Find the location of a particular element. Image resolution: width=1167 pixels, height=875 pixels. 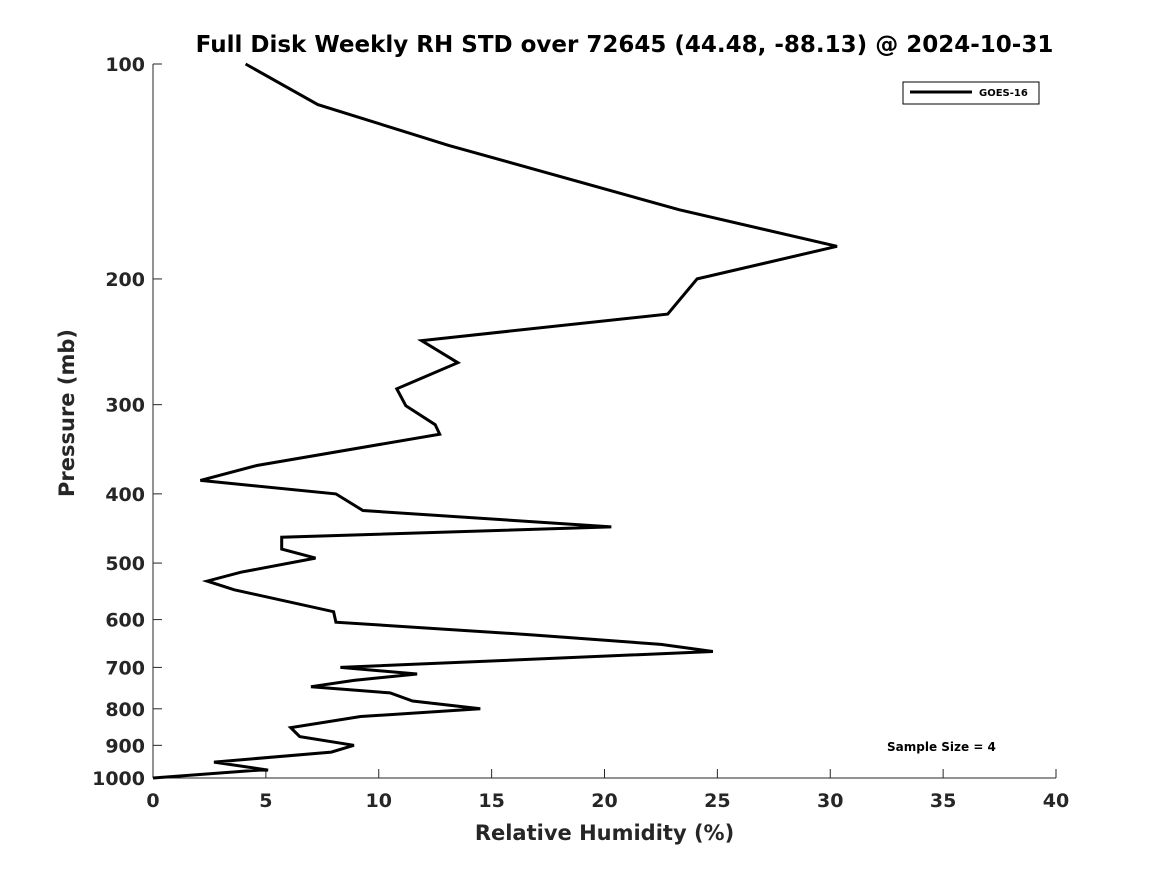

x-tick-label: 15 is located at coordinates (491, 801).